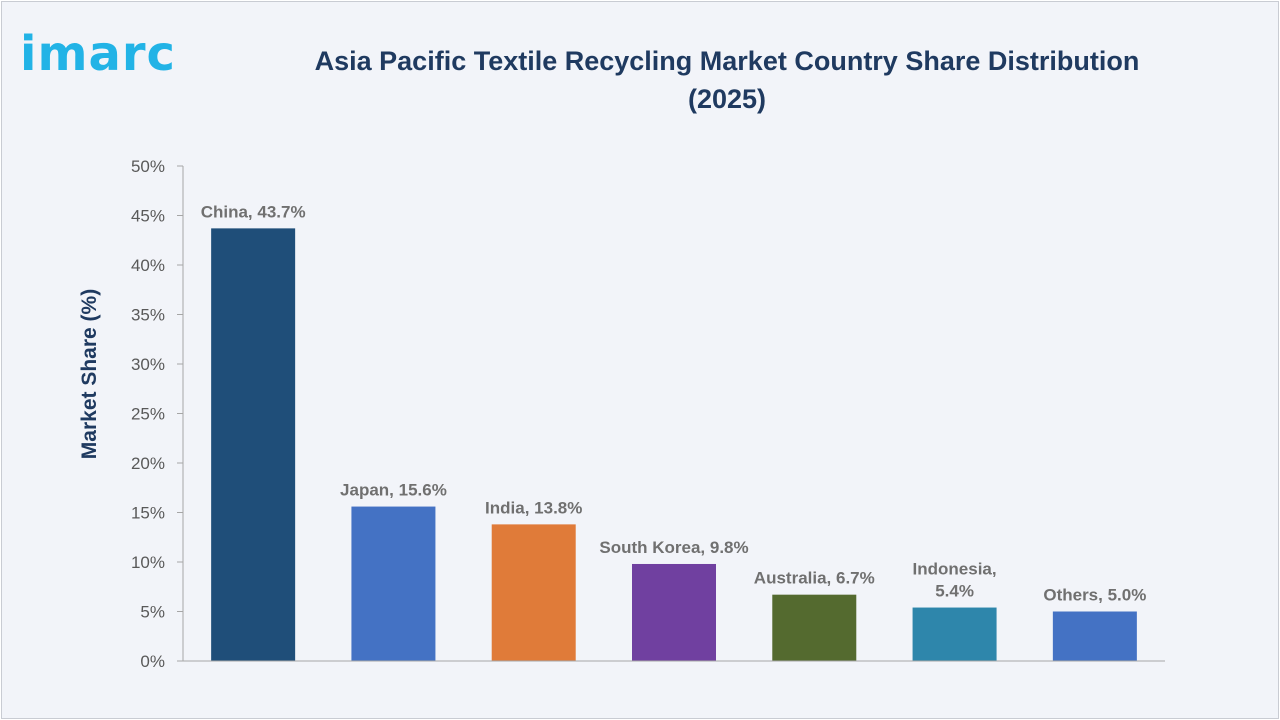  What do you see at coordinates (148, 166) in the screenshot?
I see `y-tick-label: 50%` at bounding box center [148, 166].